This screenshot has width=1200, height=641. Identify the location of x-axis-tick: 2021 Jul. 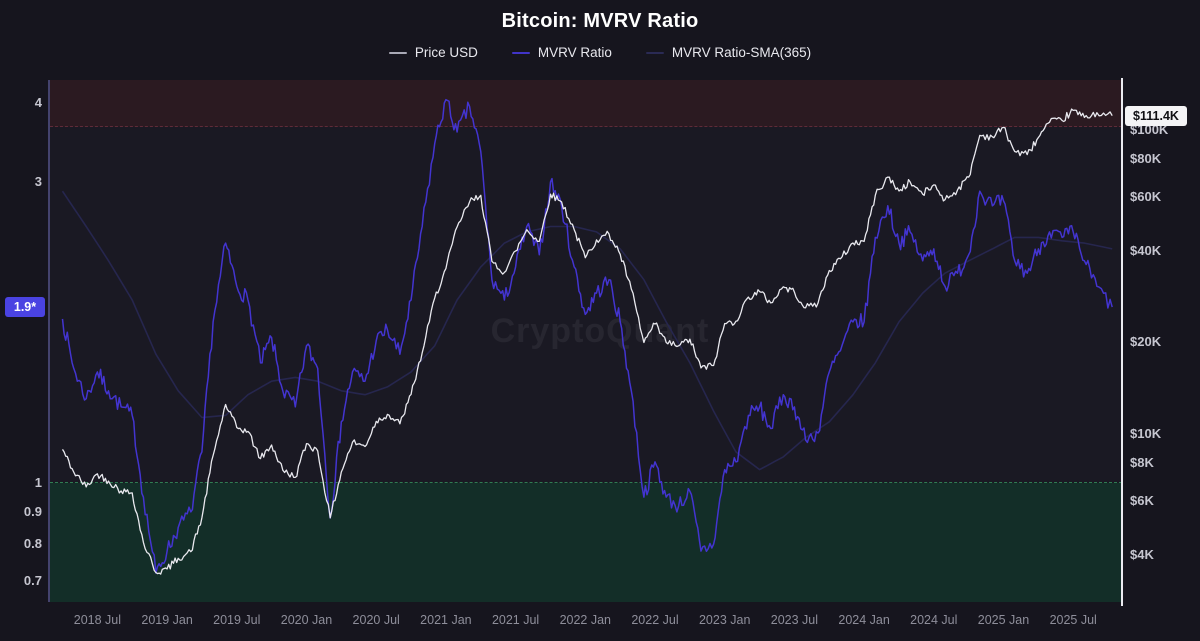
(515, 620).